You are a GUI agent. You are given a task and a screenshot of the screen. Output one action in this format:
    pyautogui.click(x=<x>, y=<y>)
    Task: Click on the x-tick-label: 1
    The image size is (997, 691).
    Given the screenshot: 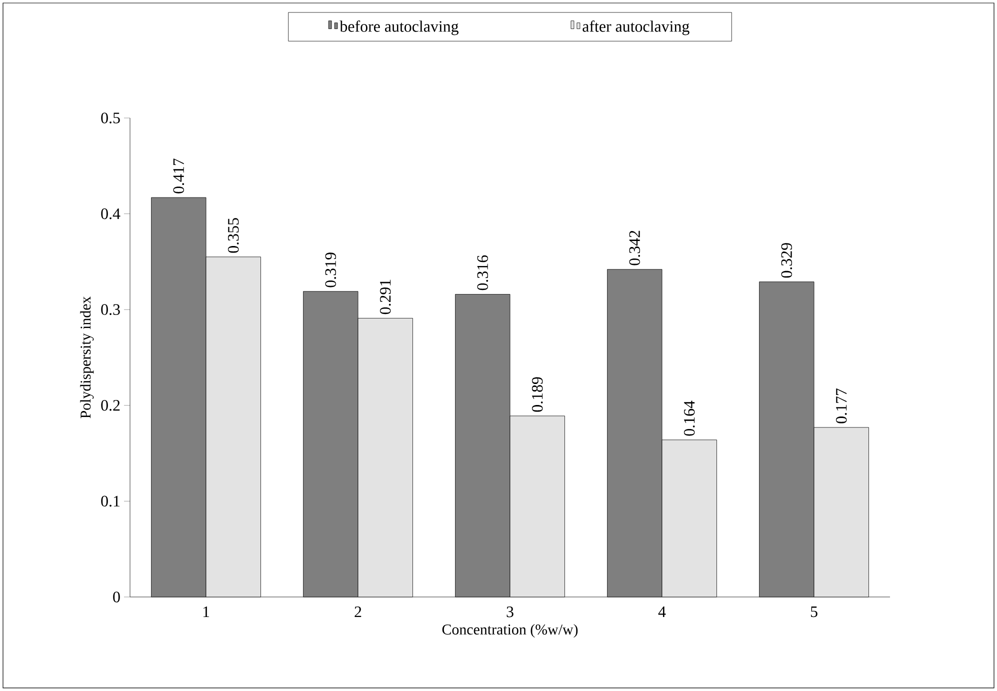 What is the action you would take?
    pyautogui.click(x=206, y=612)
    